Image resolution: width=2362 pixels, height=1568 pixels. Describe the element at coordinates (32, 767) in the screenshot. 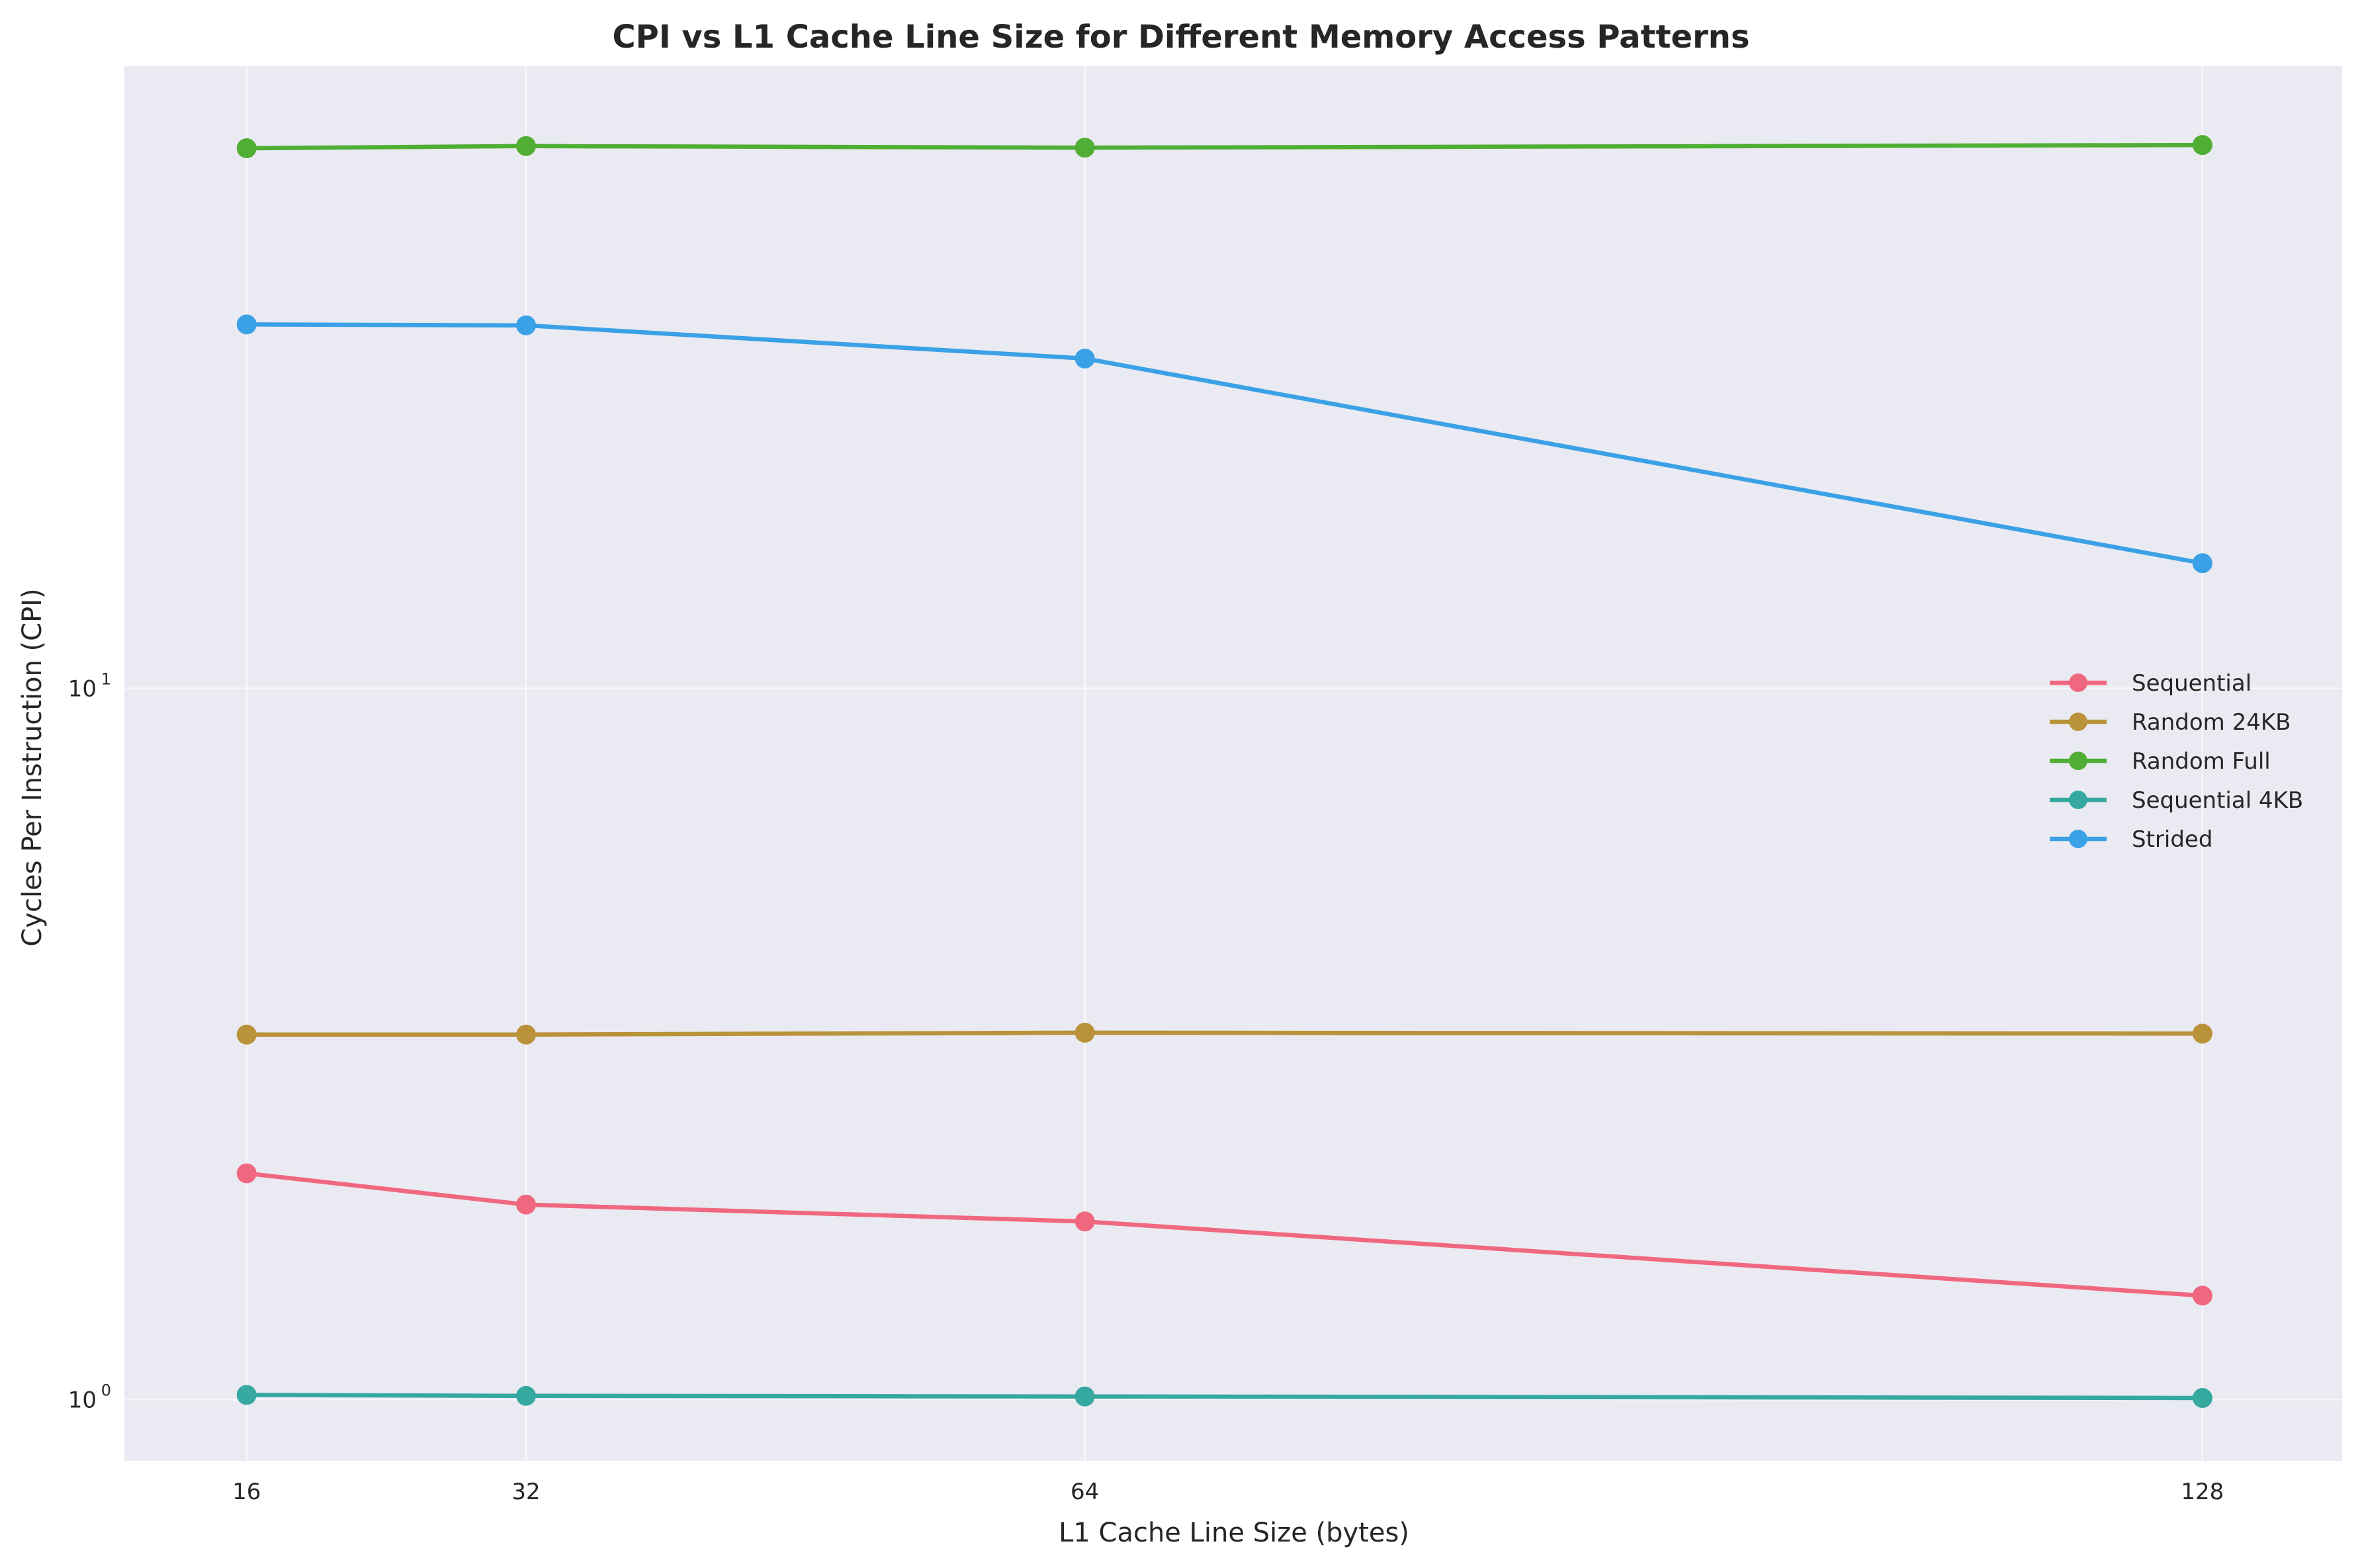

I see `y-axis-label: Cycles Per Instruction (CPI)` at that location.